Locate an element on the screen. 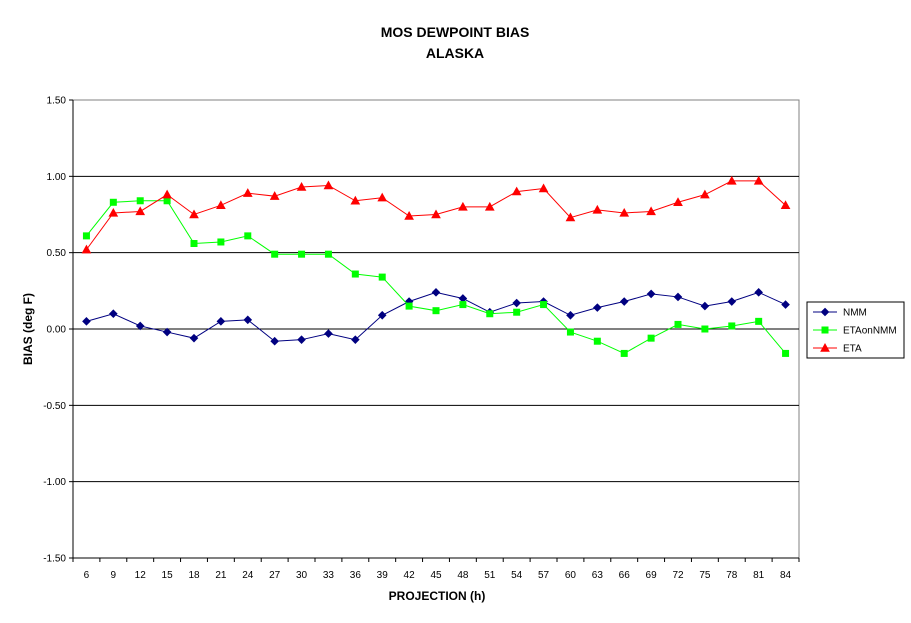  x-tick-label: 72 is located at coordinates (678, 575).